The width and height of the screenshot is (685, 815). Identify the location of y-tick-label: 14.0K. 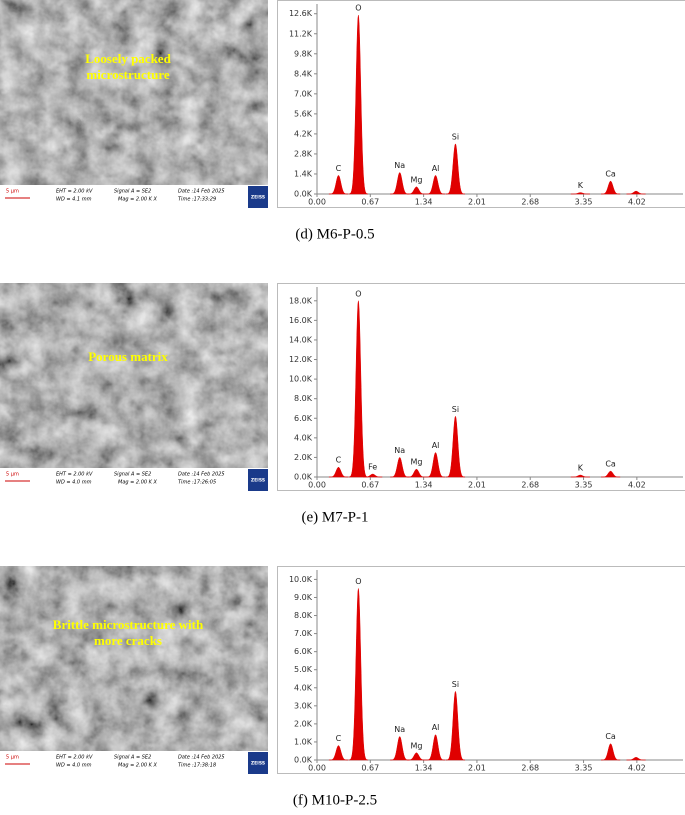
(301, 339).